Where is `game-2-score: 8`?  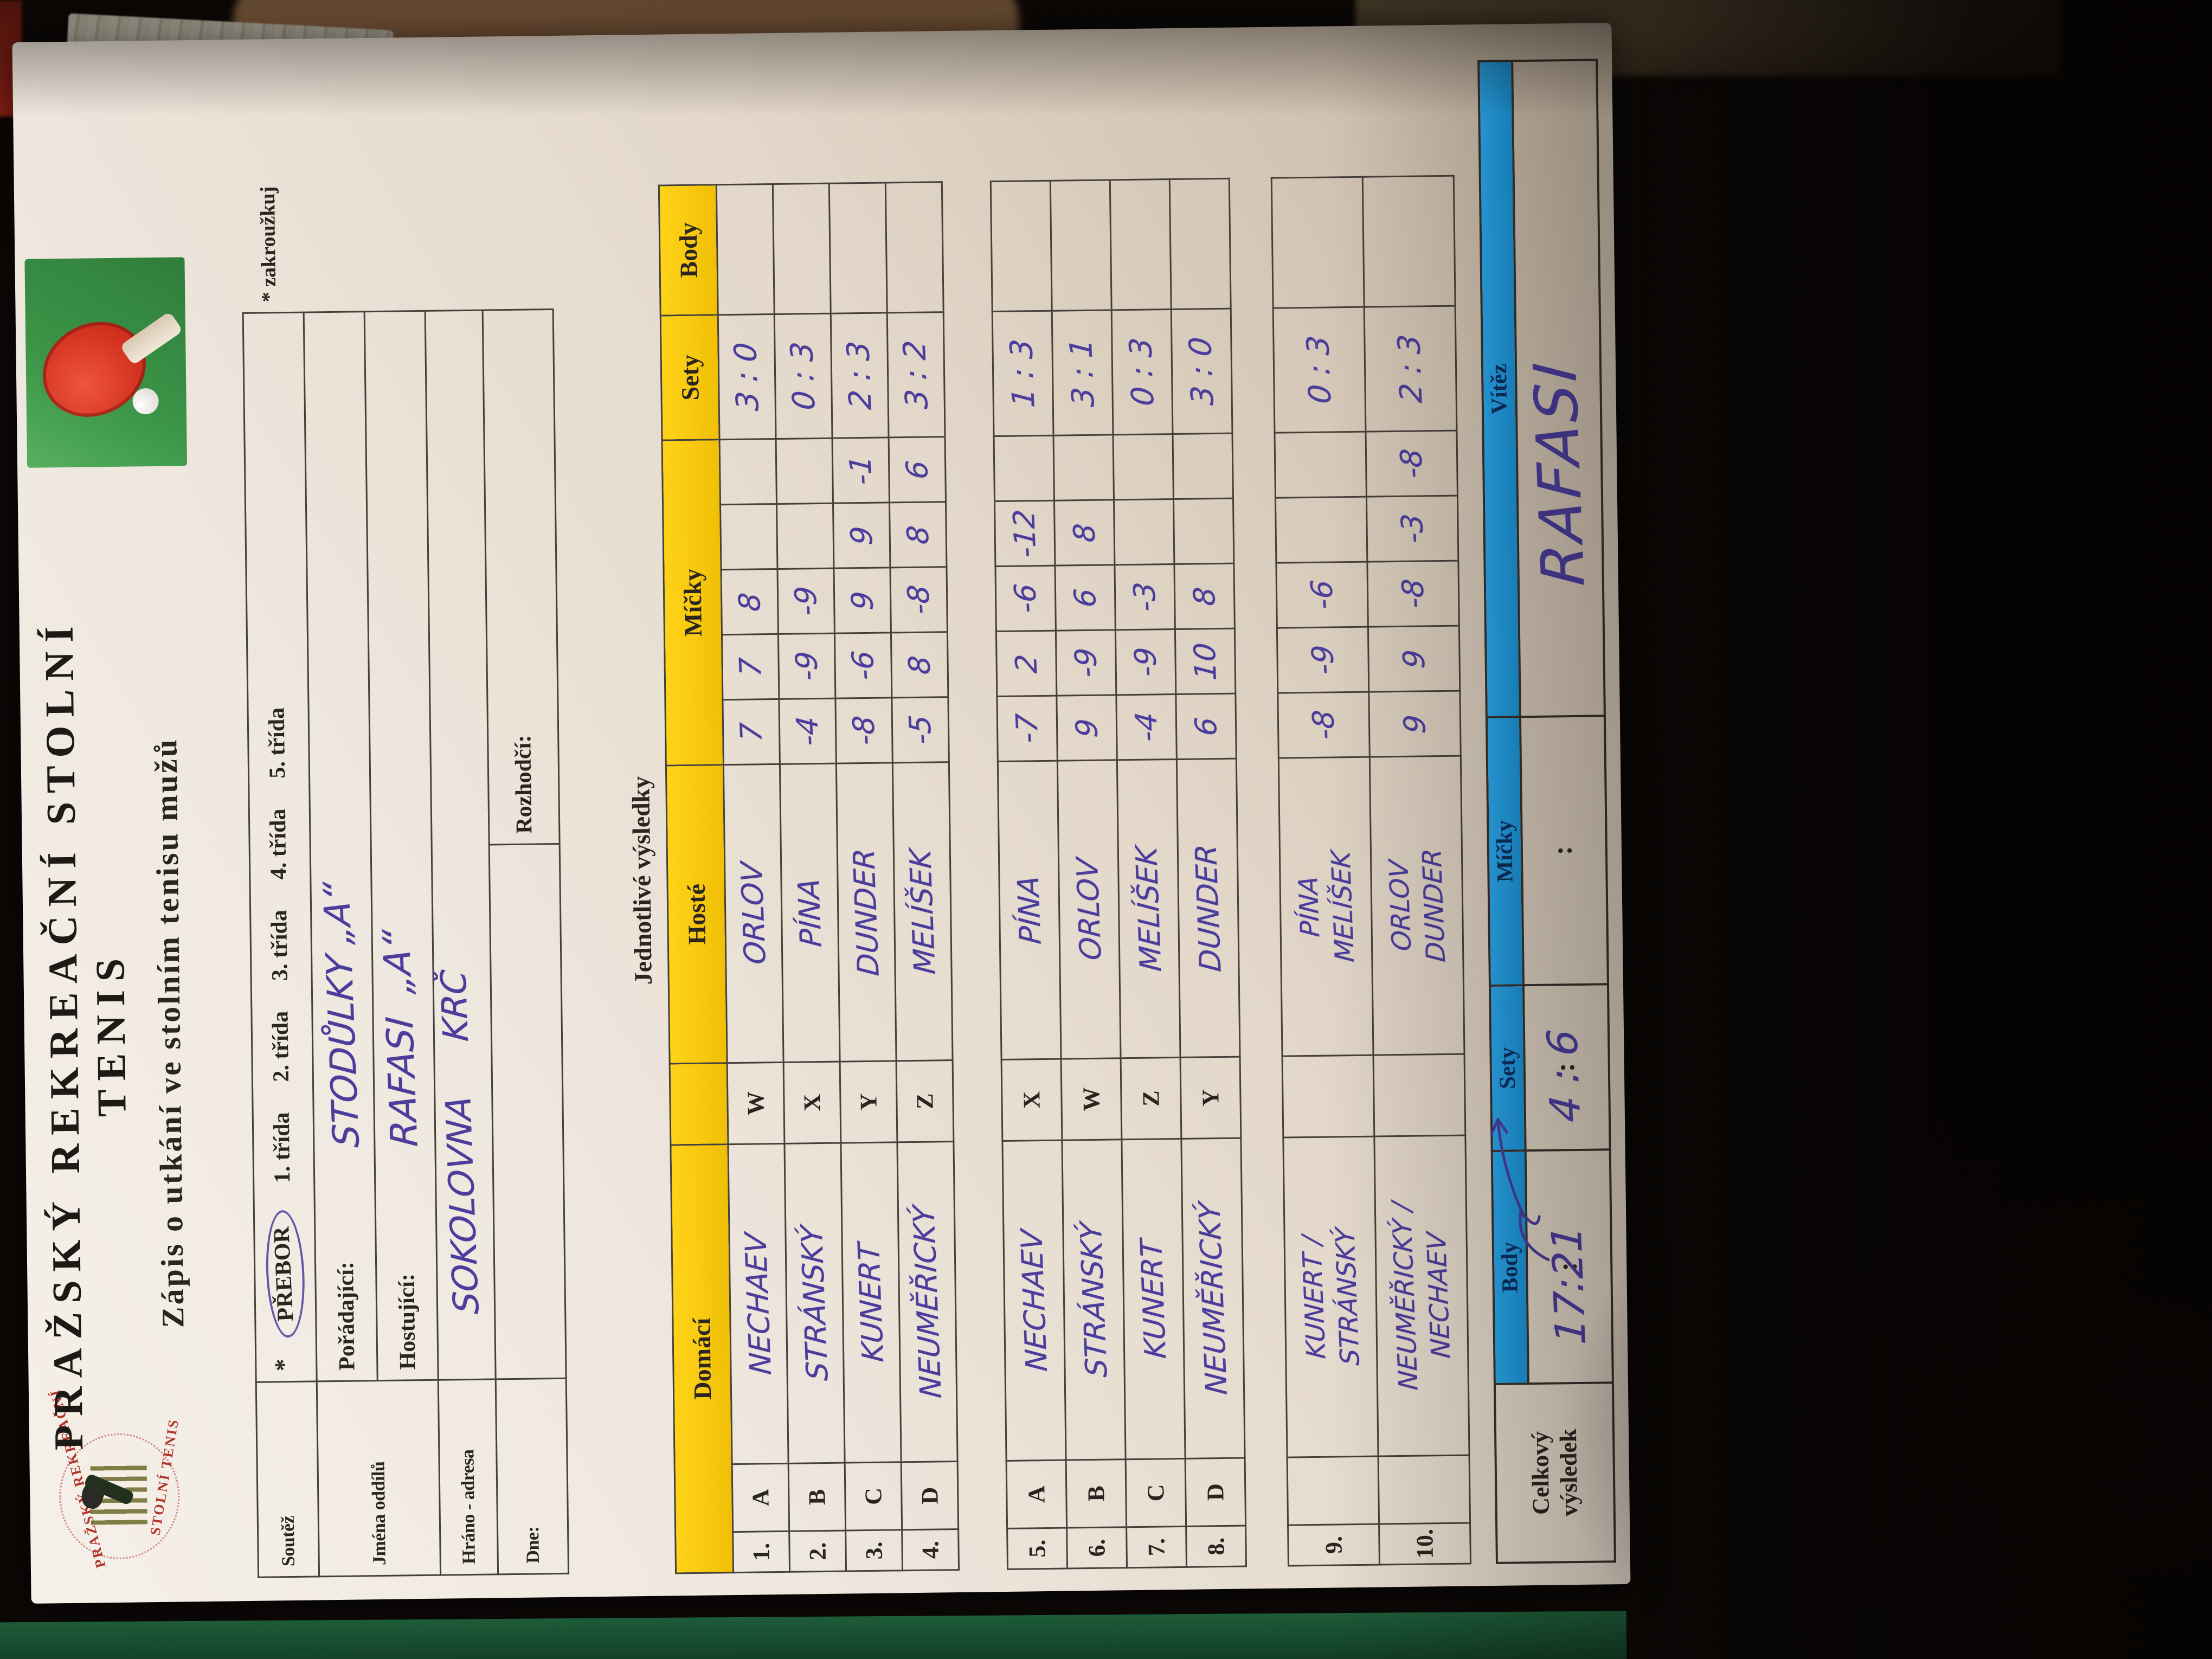
game-2-score: 8 is located at coordinates (919, 665).